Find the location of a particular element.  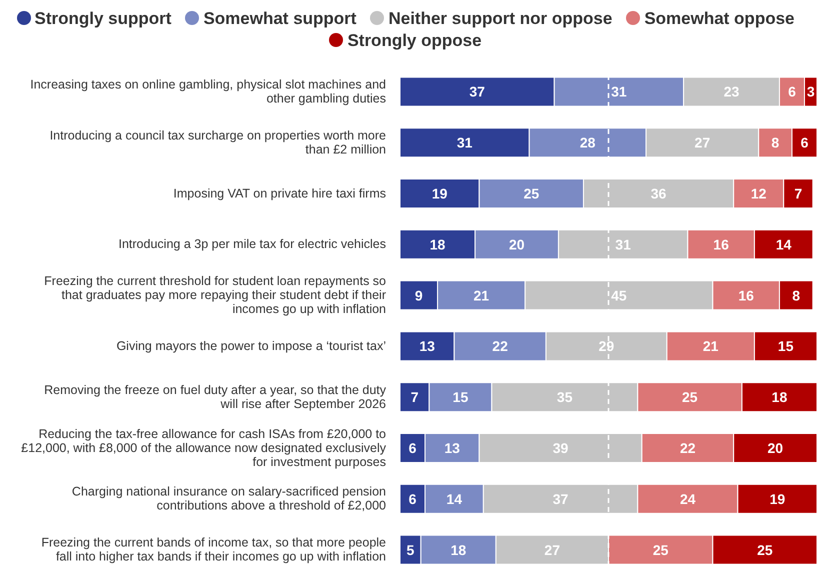

data-label: 36 is located at coordinates (658, 193).